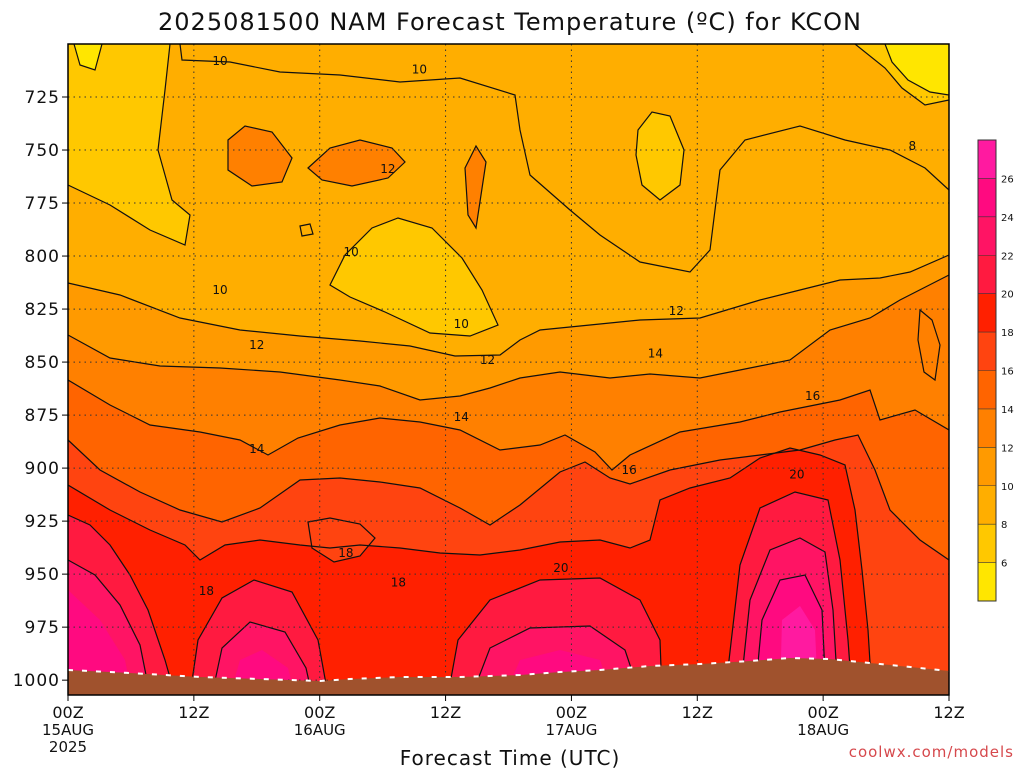  I want to click on y-tick-label: 875, so click(42, 416).